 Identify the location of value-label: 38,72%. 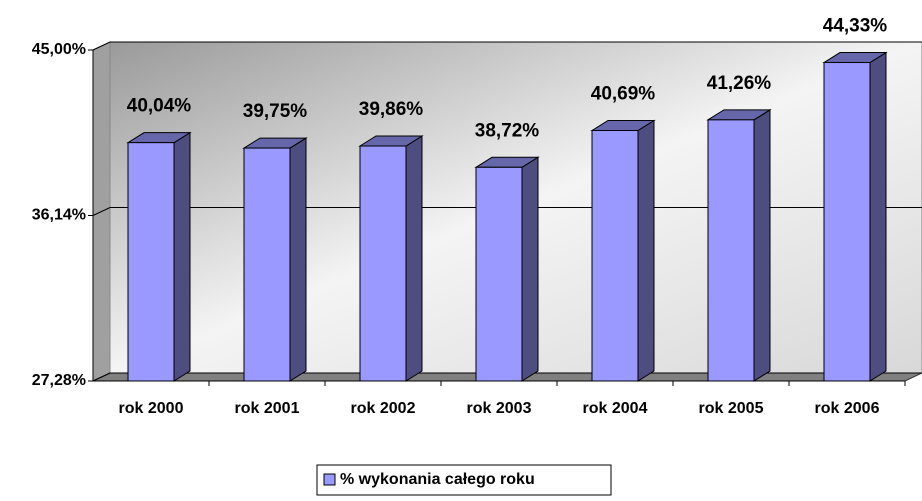
(507, 130).